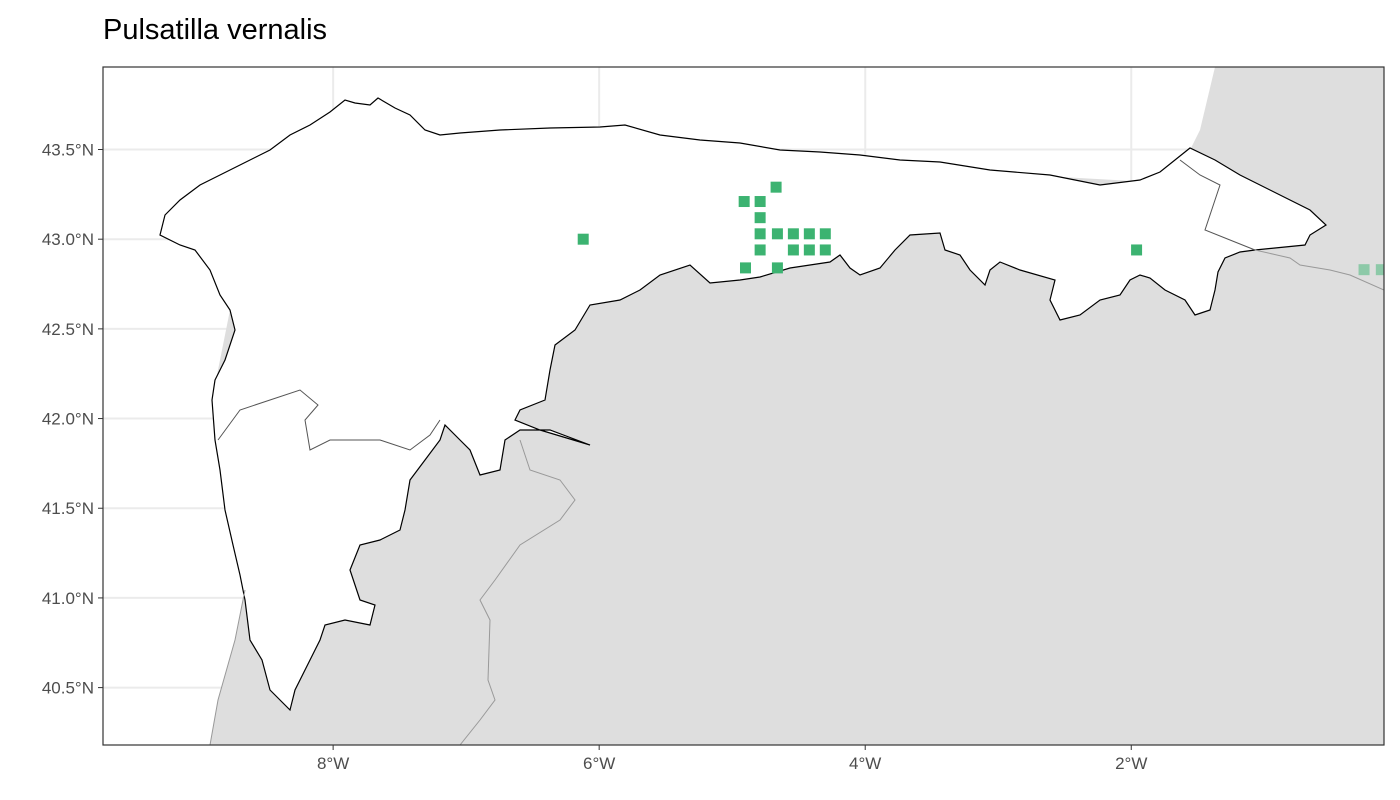 Image resolution: width=1400 pixels, height=800 pixels. I want to click on x-tick-label: 2°W, so click(1131, 763).